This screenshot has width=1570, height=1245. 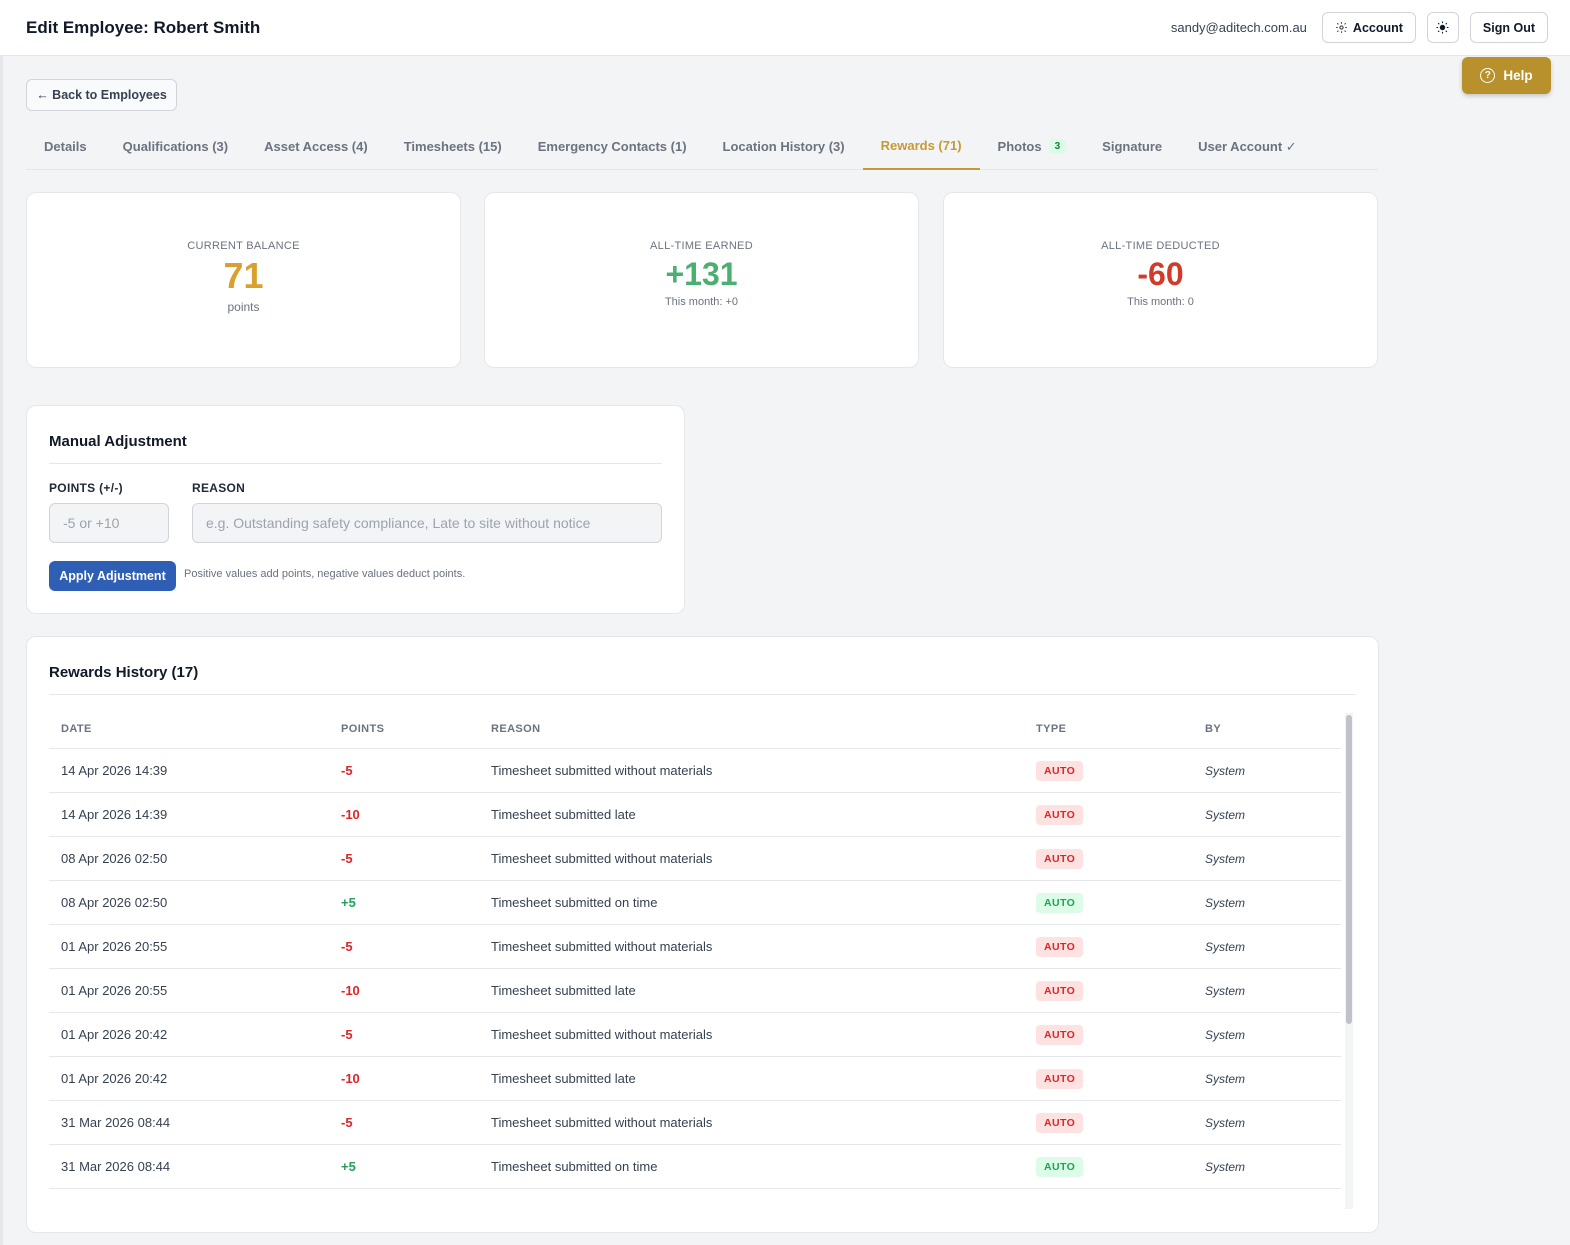 What do you see at coordinates (116, 1122) in the screenshot?
I see `row-date: 31 Mar 2026 08:44` at bounding box center [116, 1122].